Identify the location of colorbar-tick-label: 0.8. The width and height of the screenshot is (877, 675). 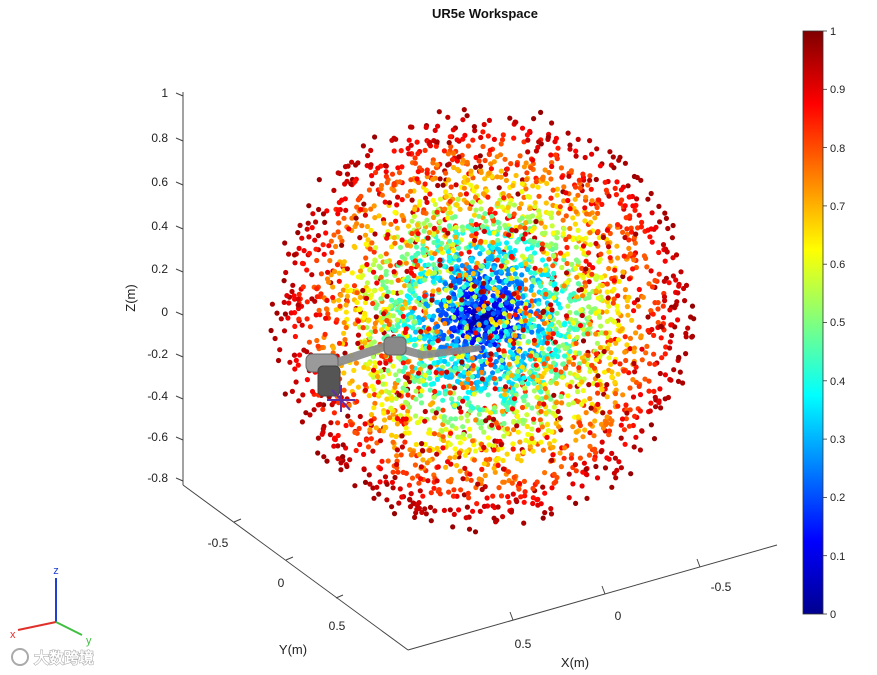
(837, 149).